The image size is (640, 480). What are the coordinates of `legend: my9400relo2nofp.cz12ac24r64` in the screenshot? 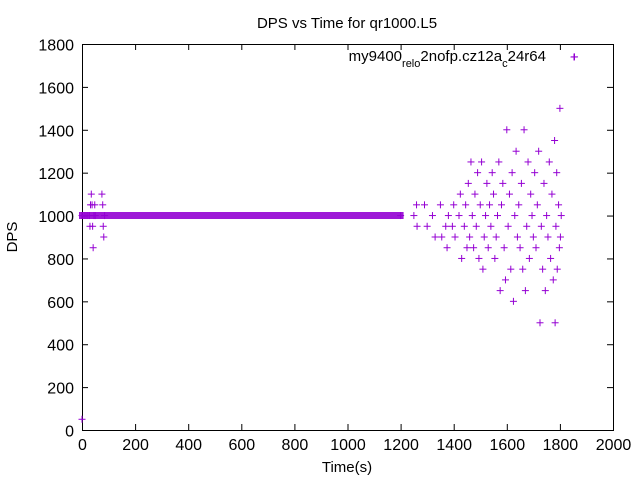 It's located at (463, 59).